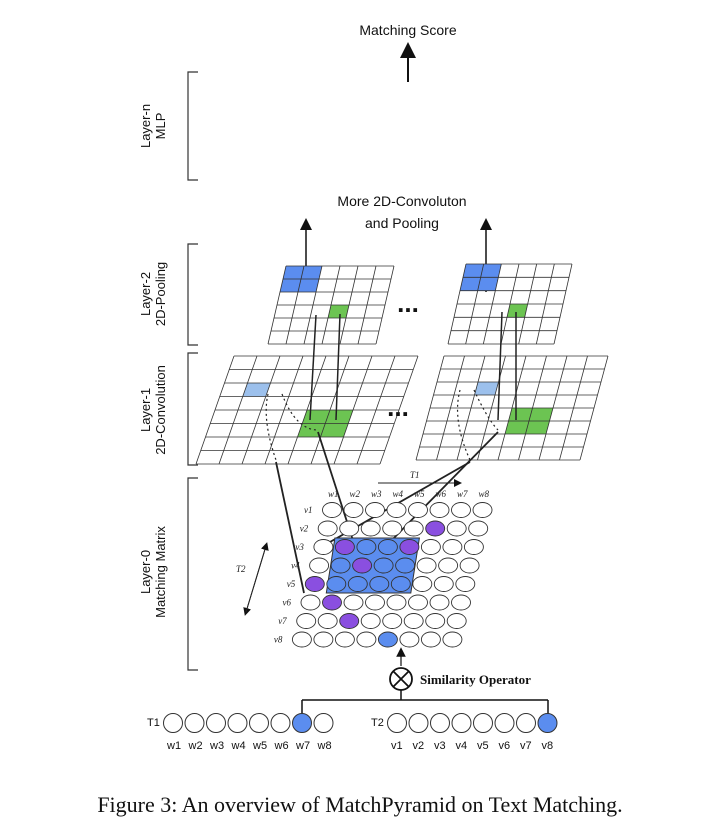  Describe the element at coordinates (216, 746) in the screenshot. I see `word-label: w3` at that location.